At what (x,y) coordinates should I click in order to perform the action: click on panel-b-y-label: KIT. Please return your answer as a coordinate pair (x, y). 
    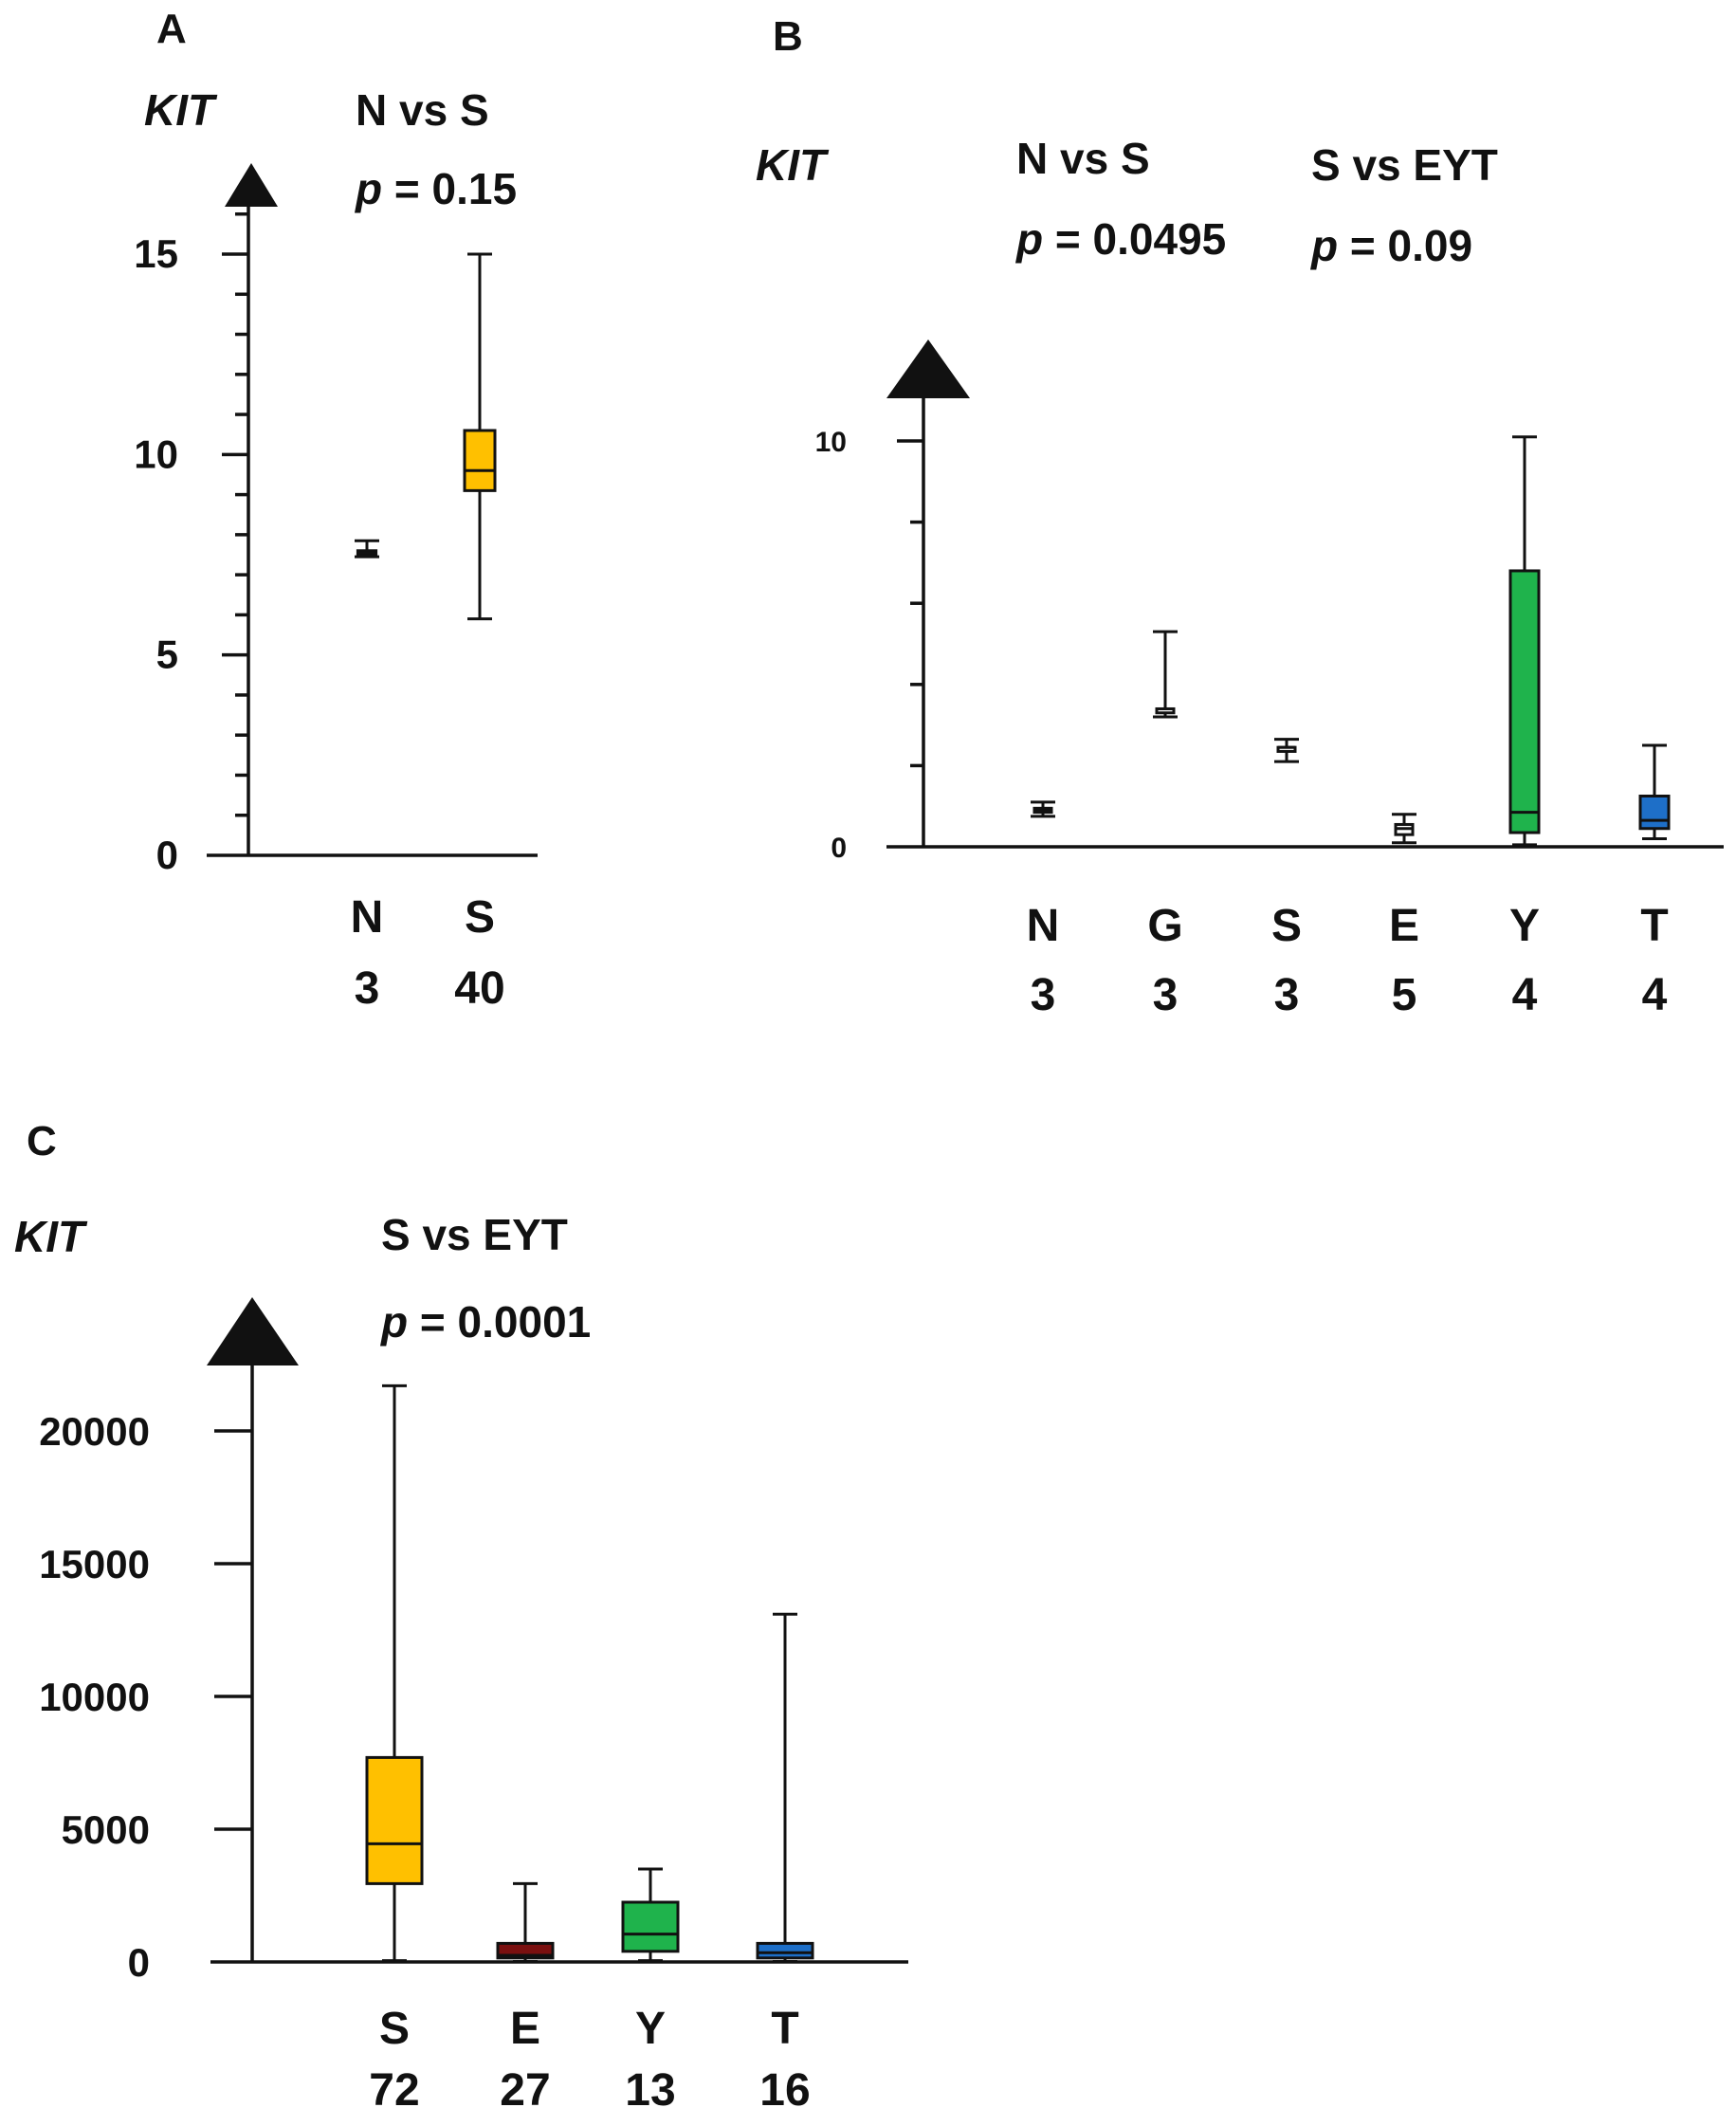
    Looking at the image, I should click on (793, 165).